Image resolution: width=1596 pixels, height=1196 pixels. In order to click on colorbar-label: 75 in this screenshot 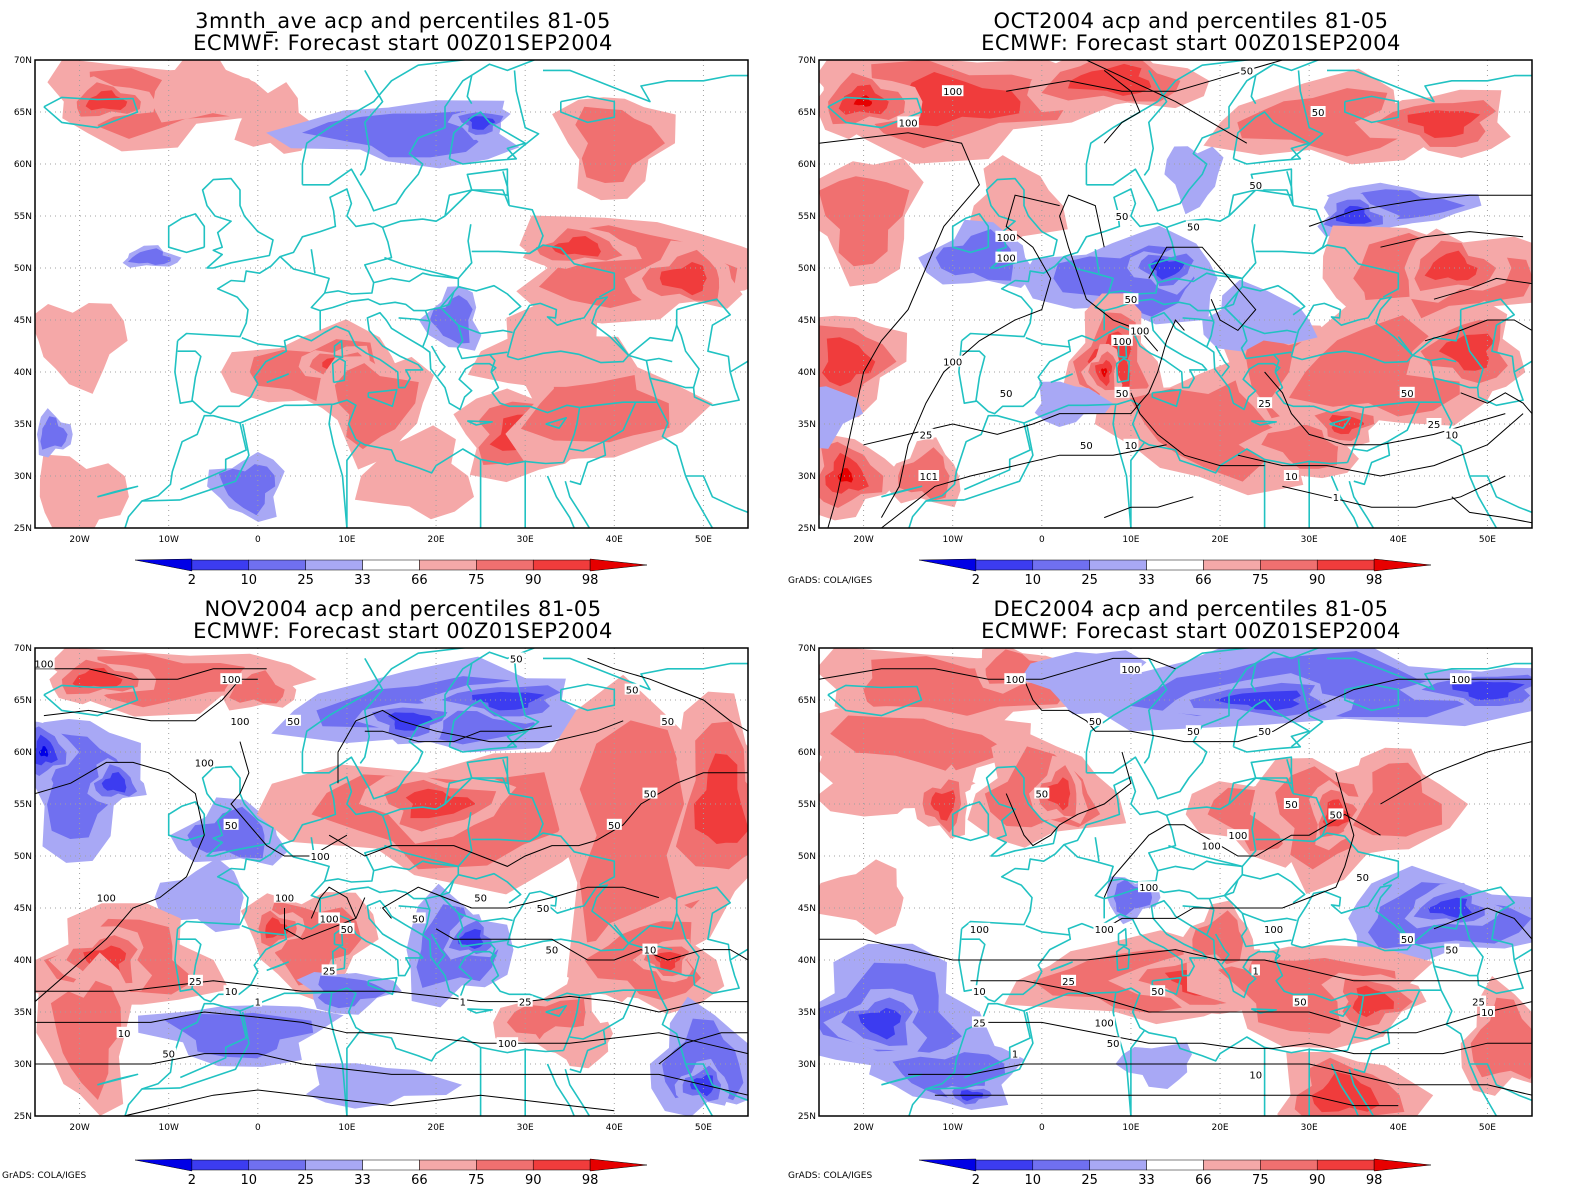, I will do `click(476, 1180)`.